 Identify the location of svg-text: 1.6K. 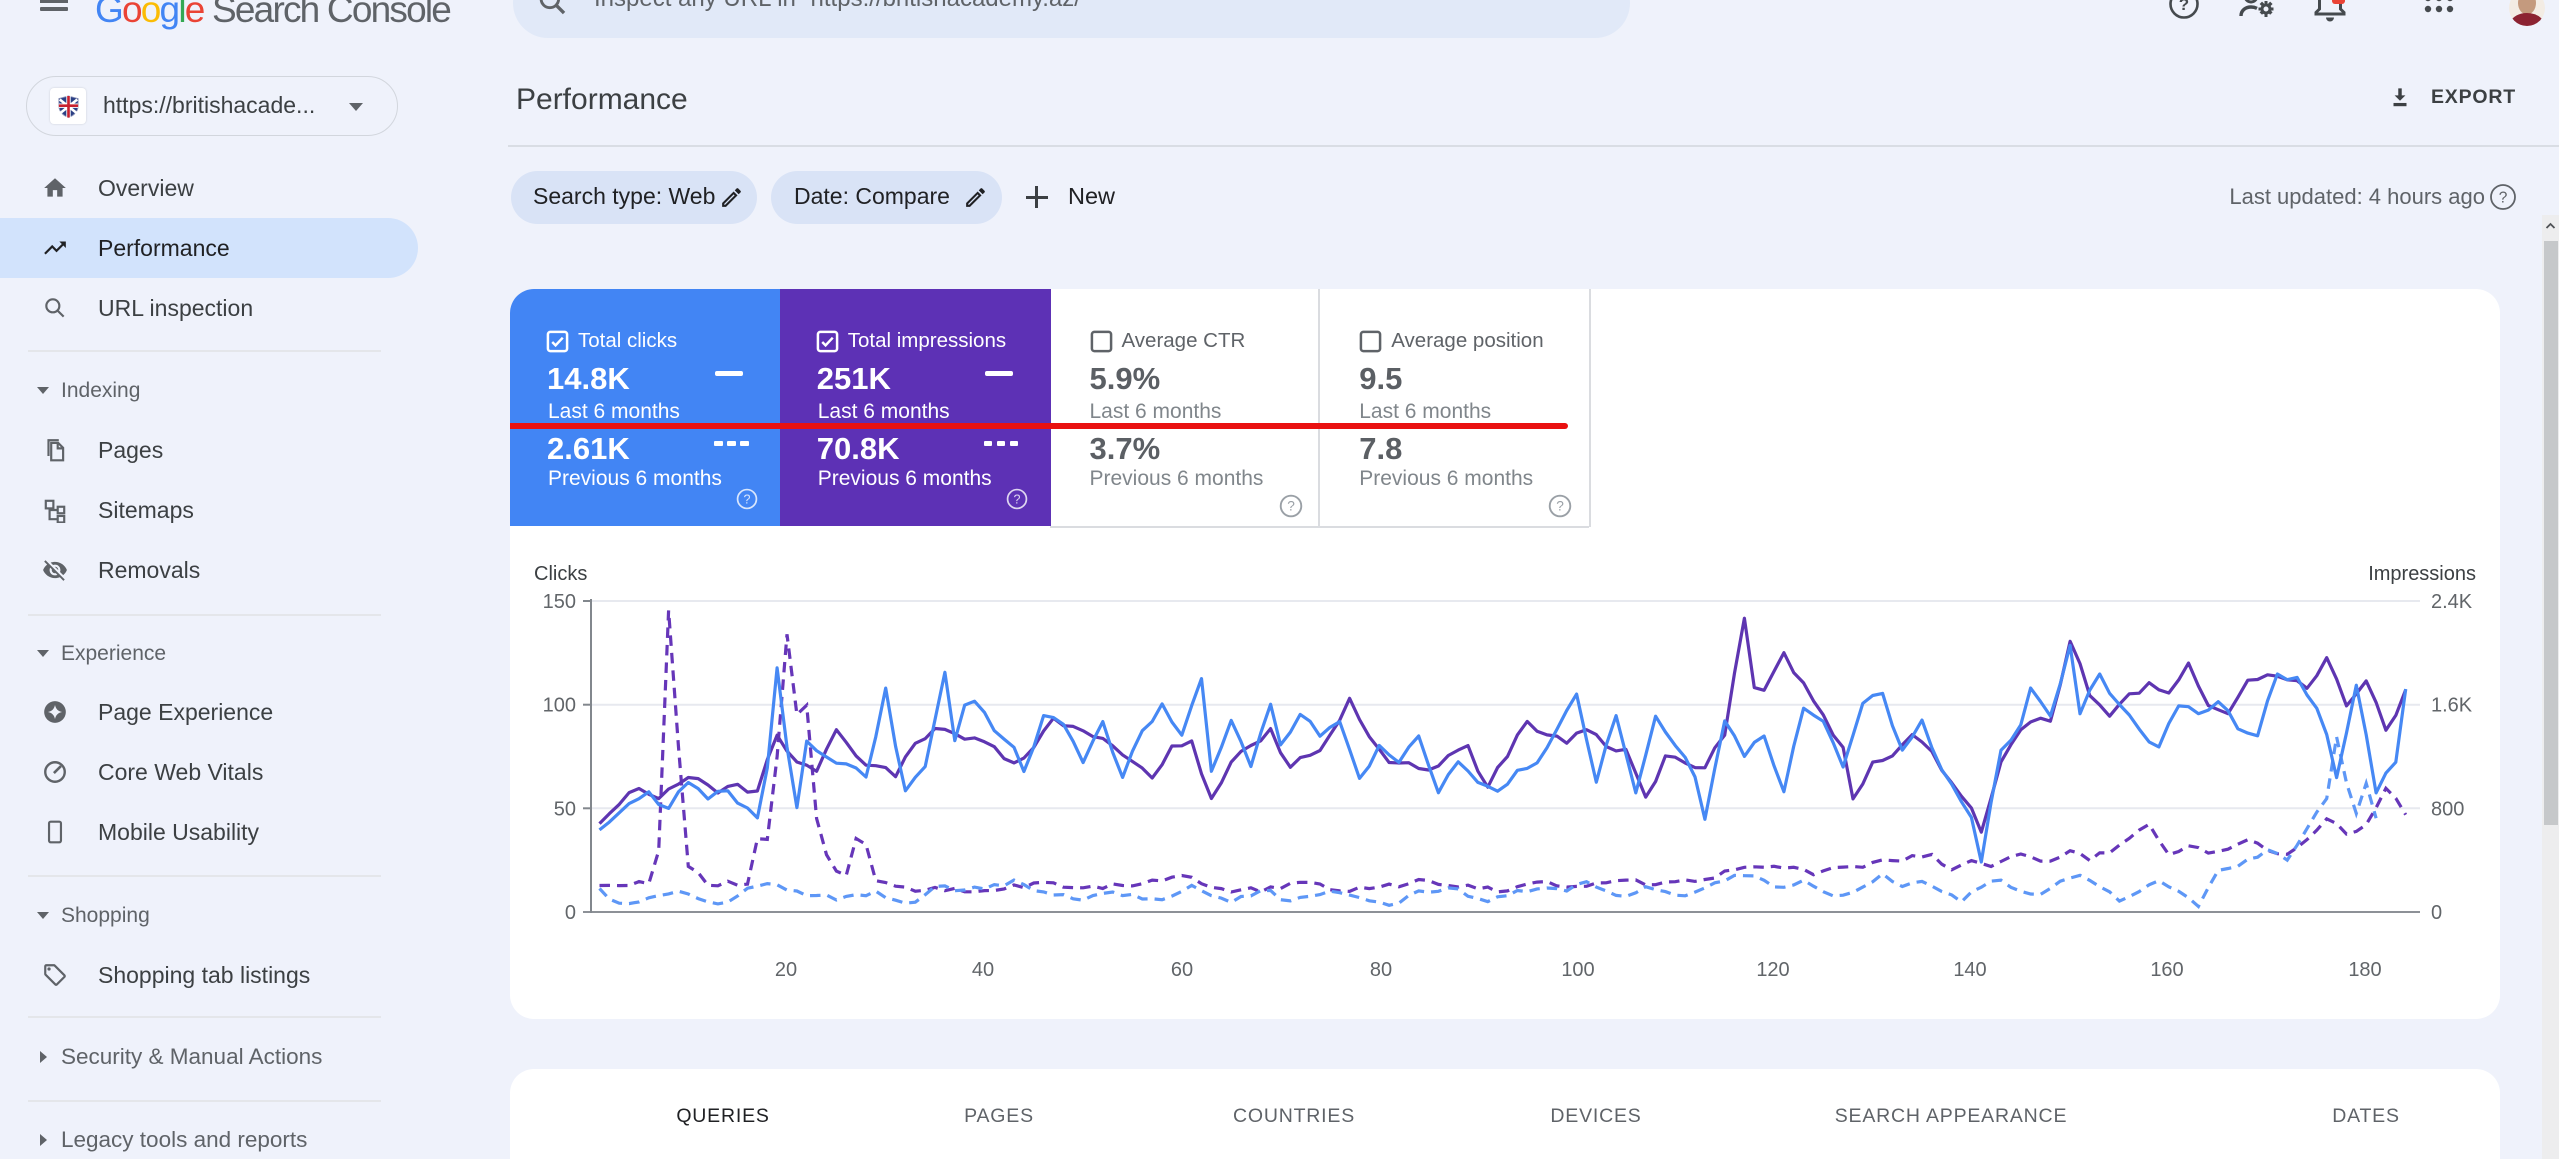
(2452, 706).